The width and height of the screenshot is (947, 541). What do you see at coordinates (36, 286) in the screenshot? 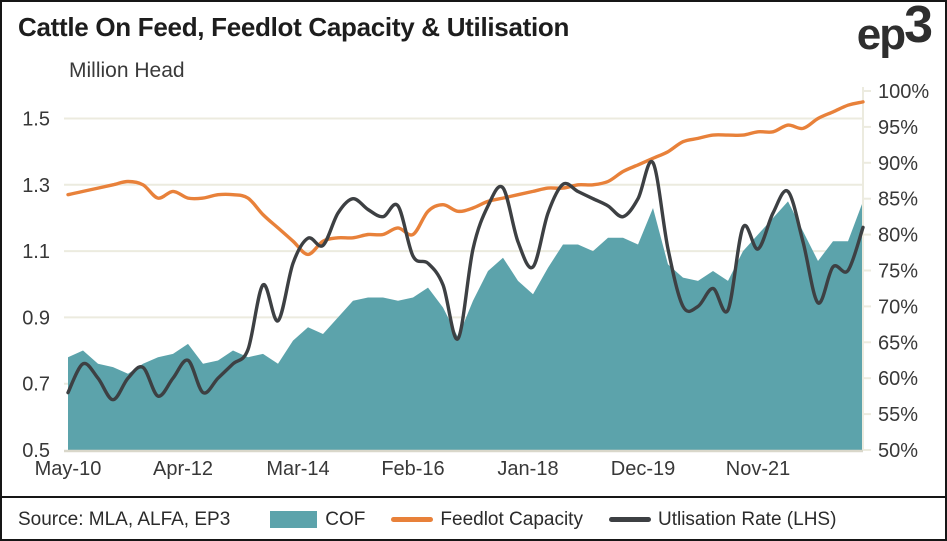
I see `y-axis-left-labels: 1.5 1.3 1.1 0.9 0.7 0.5` at bounding box center [36, 286].